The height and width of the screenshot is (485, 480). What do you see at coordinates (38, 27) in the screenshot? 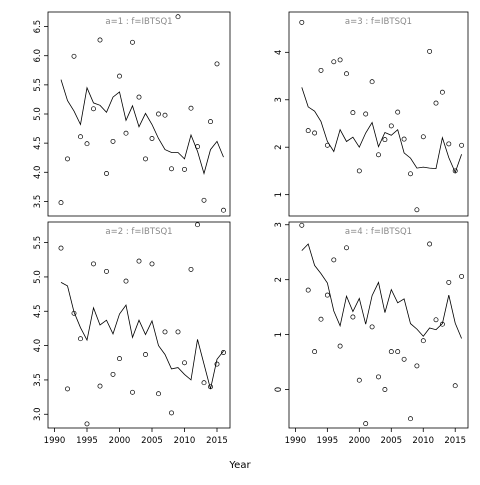
I see `y-tick-label: 6.5` at bounding box center [38, 27].